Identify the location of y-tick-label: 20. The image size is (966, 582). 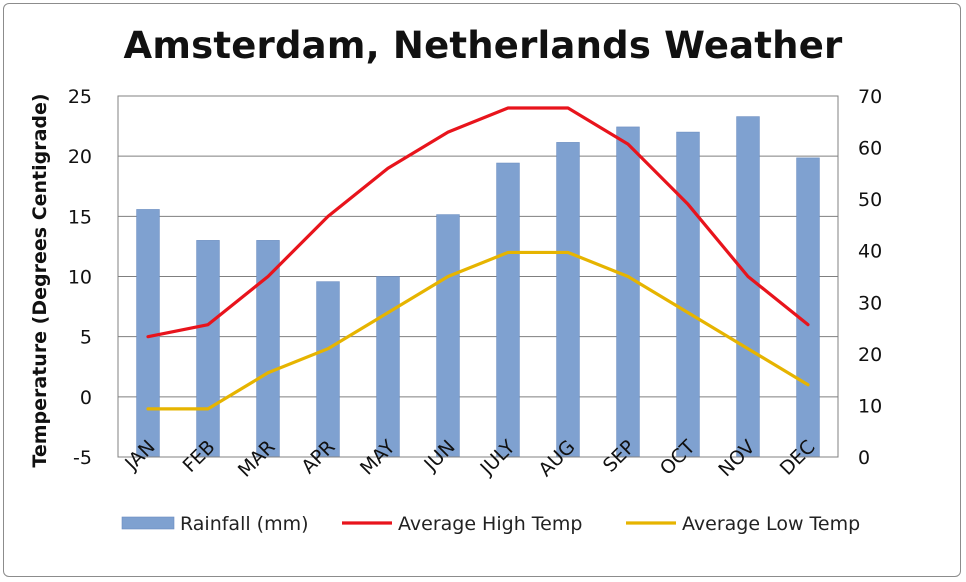
(80, 157).